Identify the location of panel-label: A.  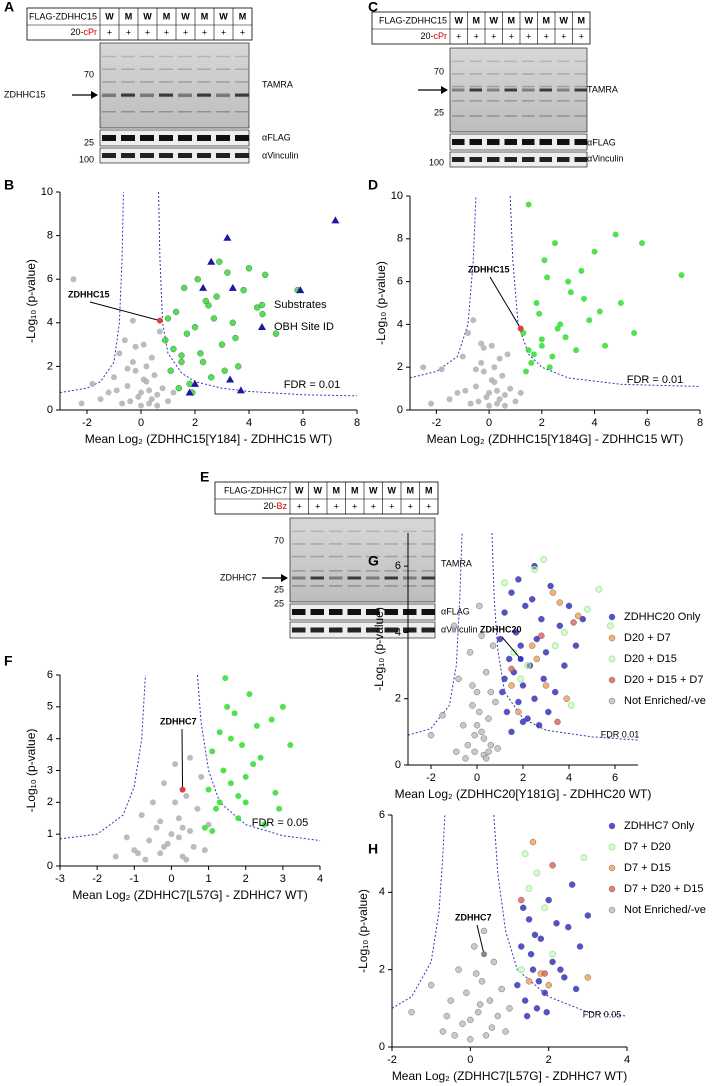
(9, 7).